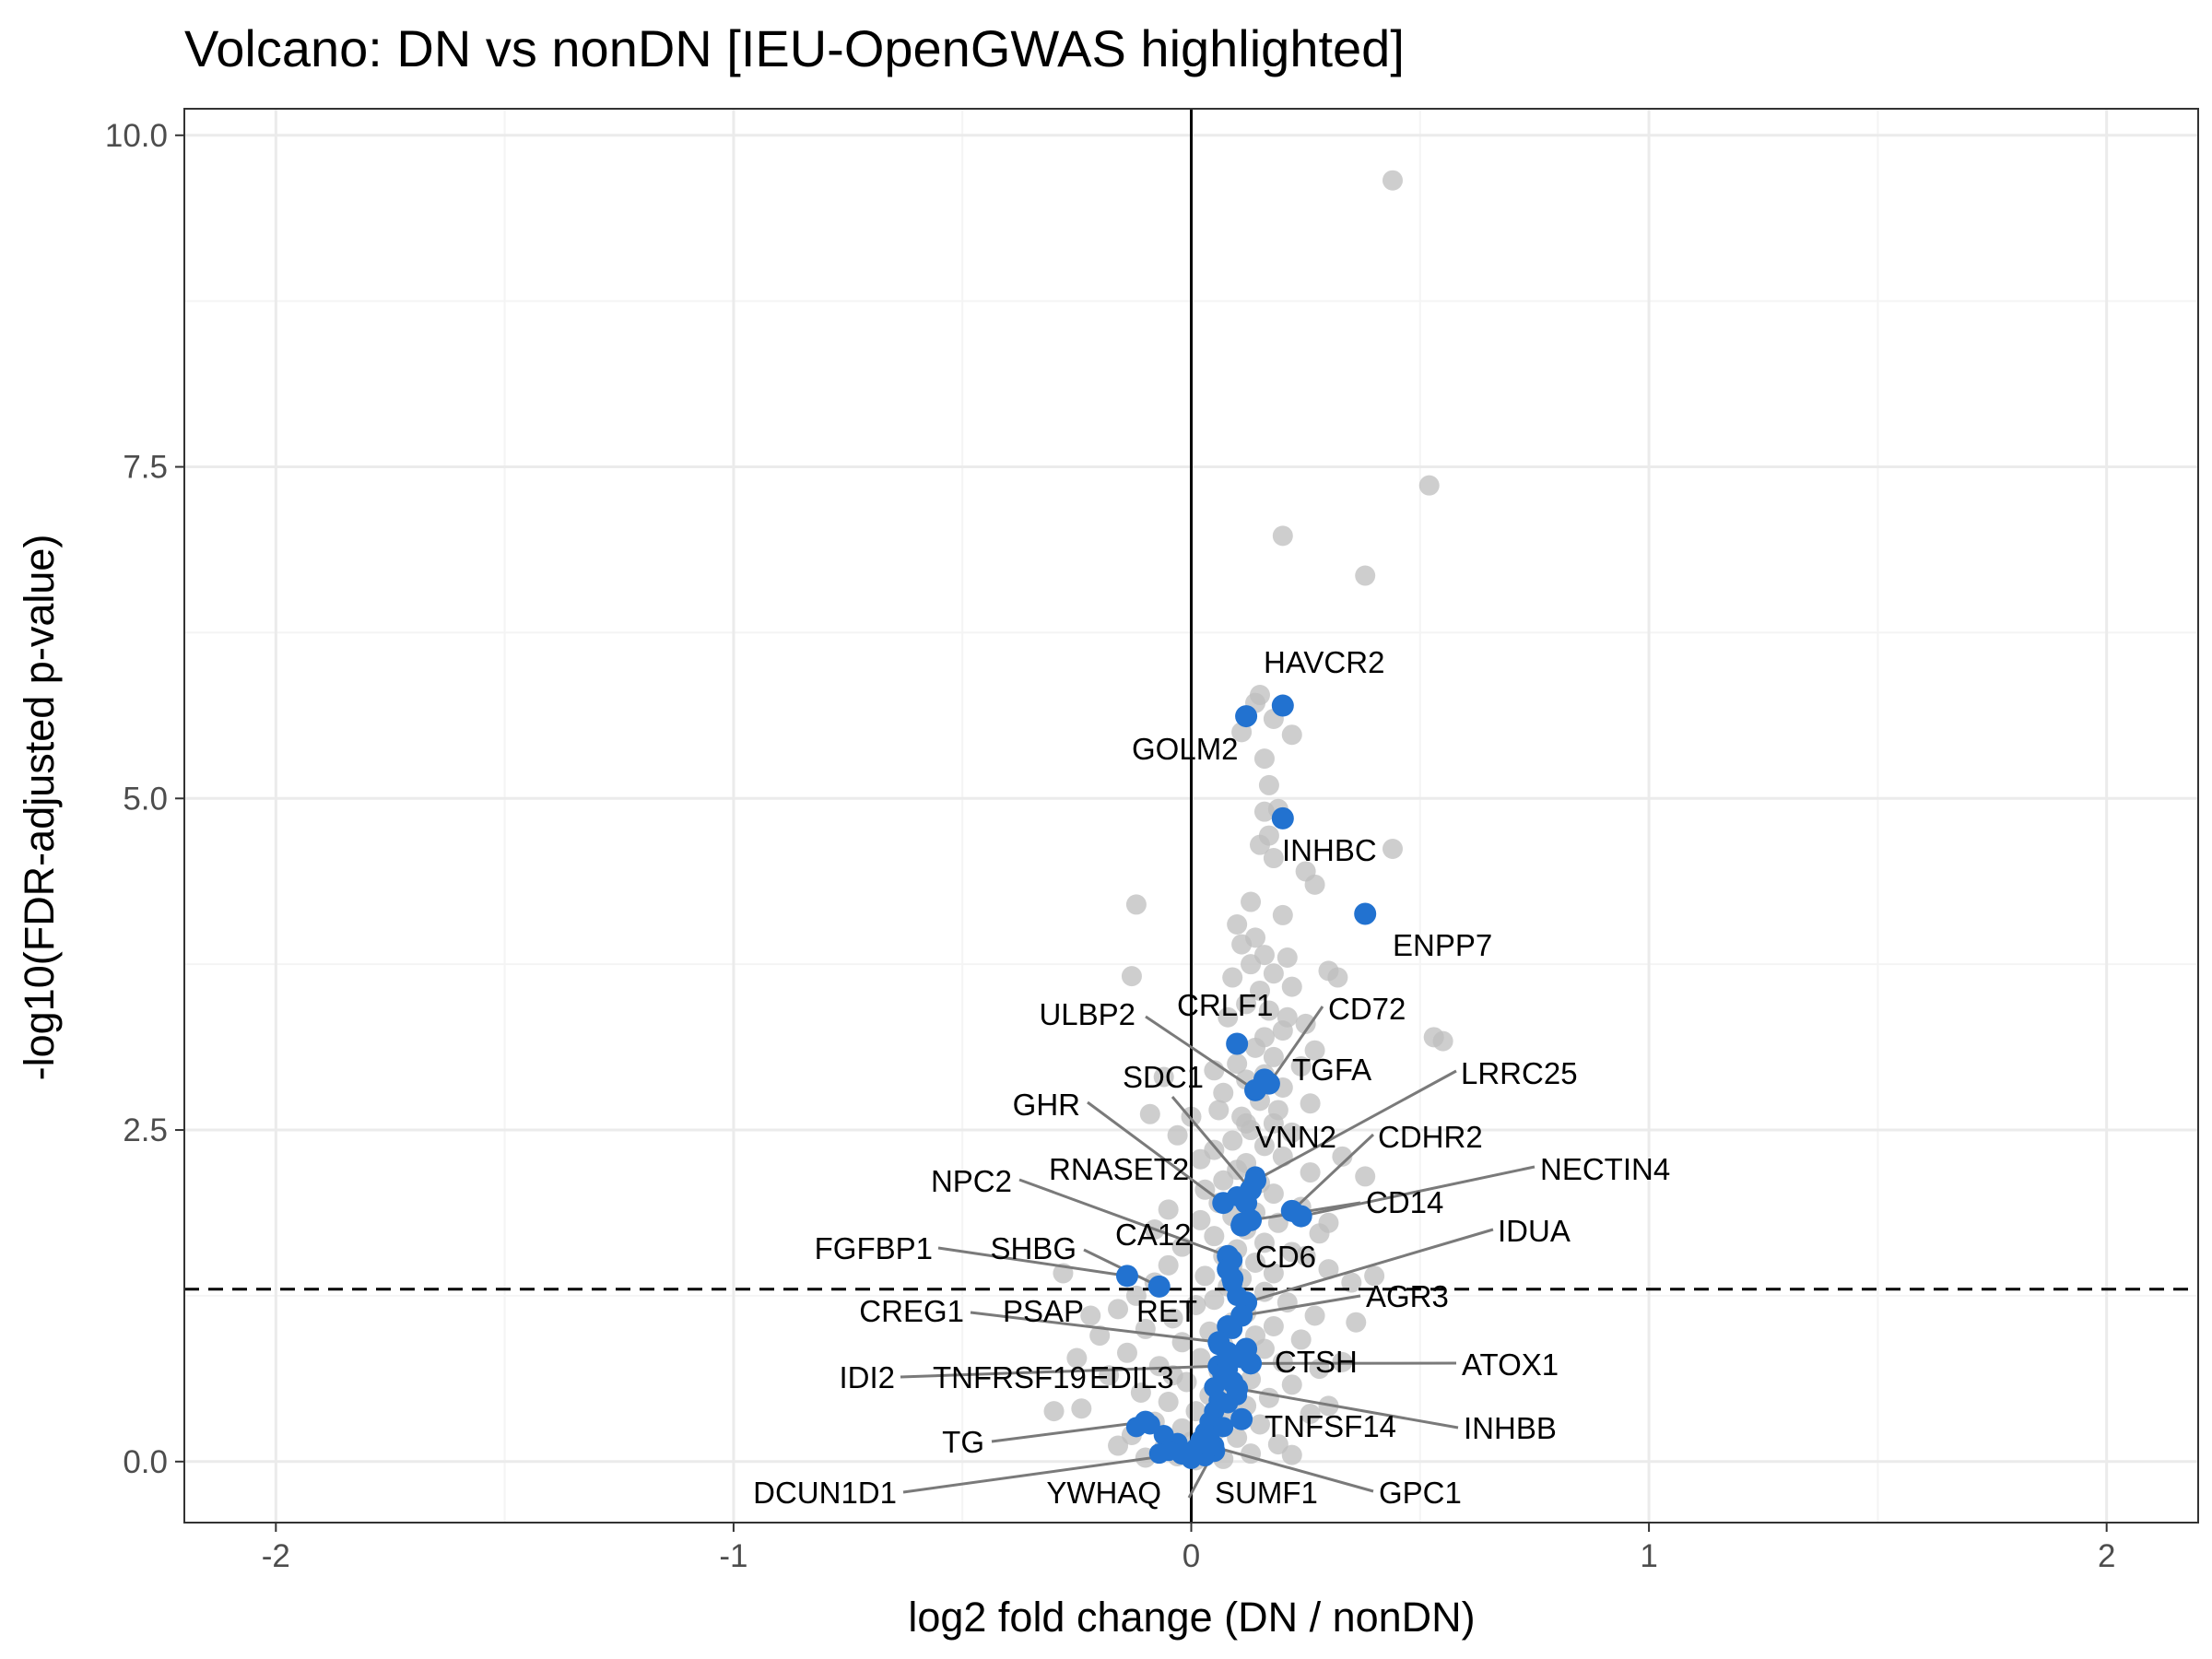 This screenshot has width=2212, height=1659. Describe the element at coordinates (1430, 1137) in the screenshot. I see `gene-label-cdhr2: CDHR2` at that location.